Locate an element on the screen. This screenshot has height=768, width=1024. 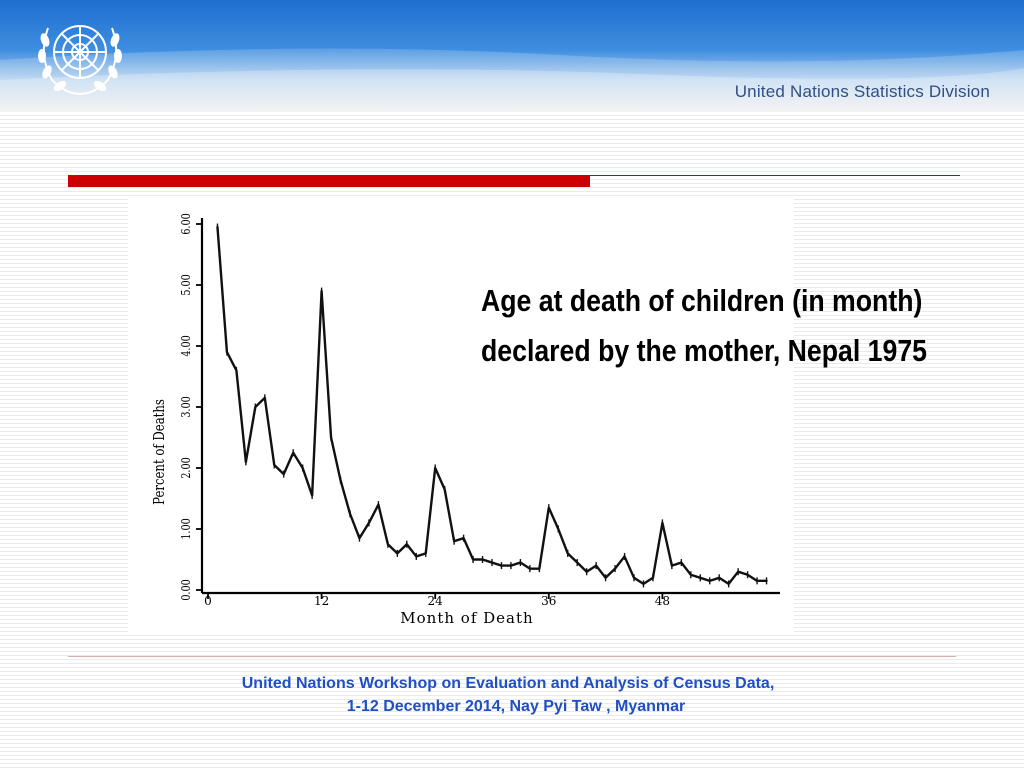
y-tick-label: 2.00 is located at coordinates (186, 467).